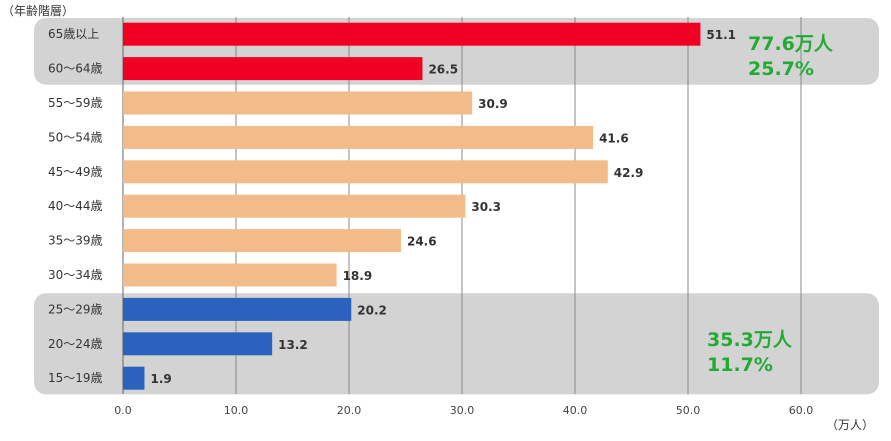  I want to click on category-label: 15～19歳, so click(75, 378).